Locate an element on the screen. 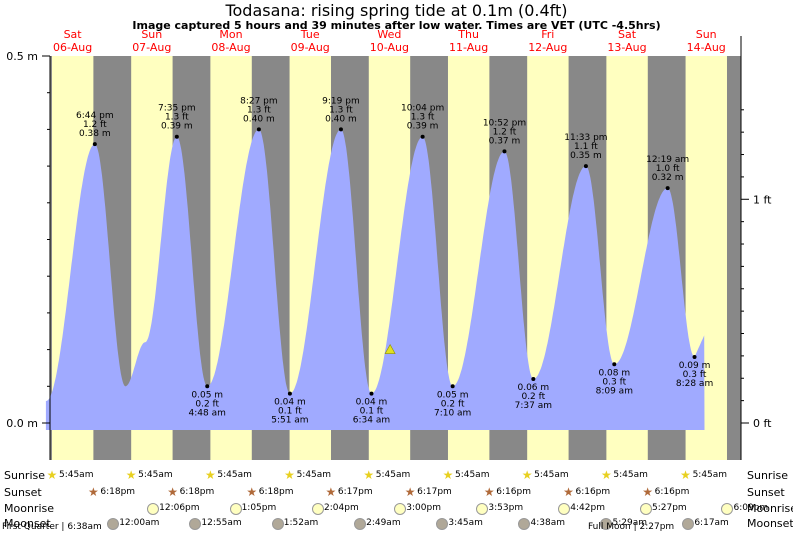 The width and height of the screenshot is (793, 538). left-axis-tick-label: 0.5 m is located at coordinates (22, 56).